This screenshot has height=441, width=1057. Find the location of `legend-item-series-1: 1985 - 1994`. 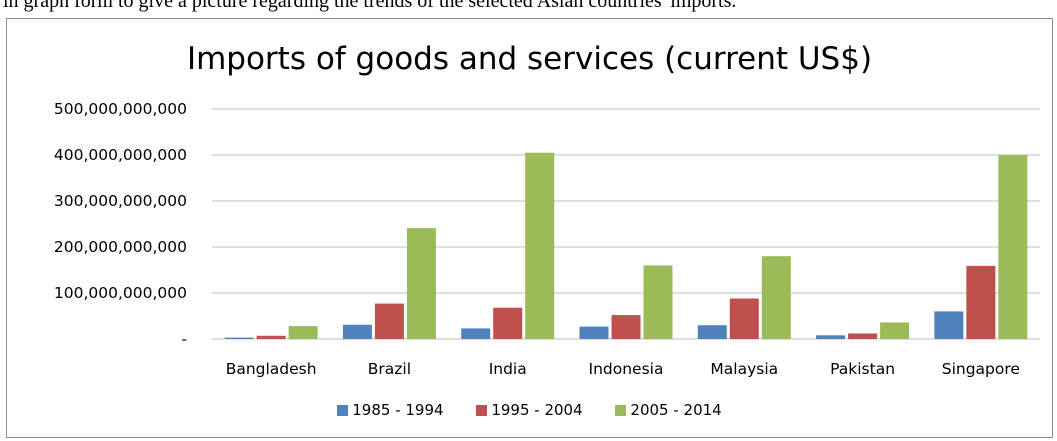

legend-item-series-1: 1985 - 1994 is located at coordinates (390, 410).